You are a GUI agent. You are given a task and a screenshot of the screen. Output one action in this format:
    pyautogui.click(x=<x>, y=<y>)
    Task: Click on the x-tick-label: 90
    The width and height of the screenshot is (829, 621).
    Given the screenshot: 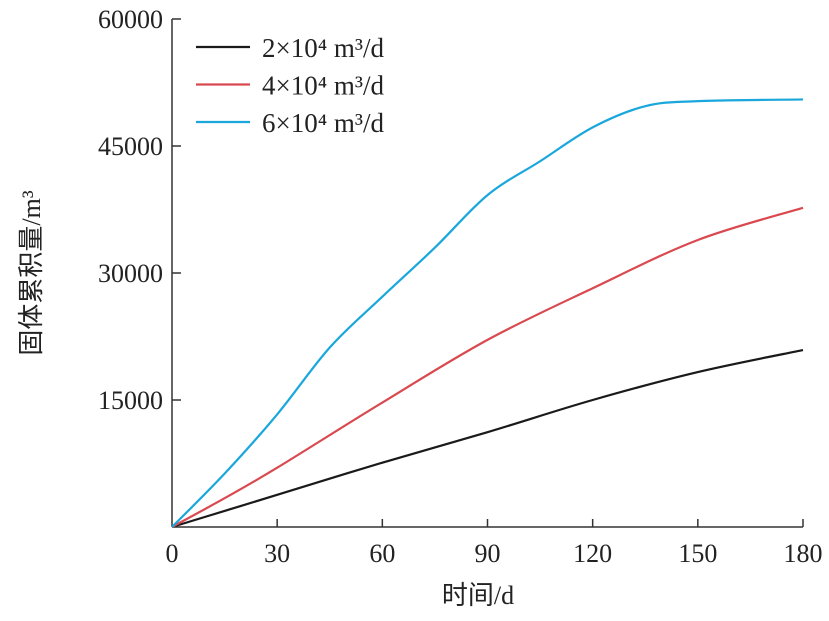 What is the action you would take?
    pyautogui.click(x=488, y=553)
    